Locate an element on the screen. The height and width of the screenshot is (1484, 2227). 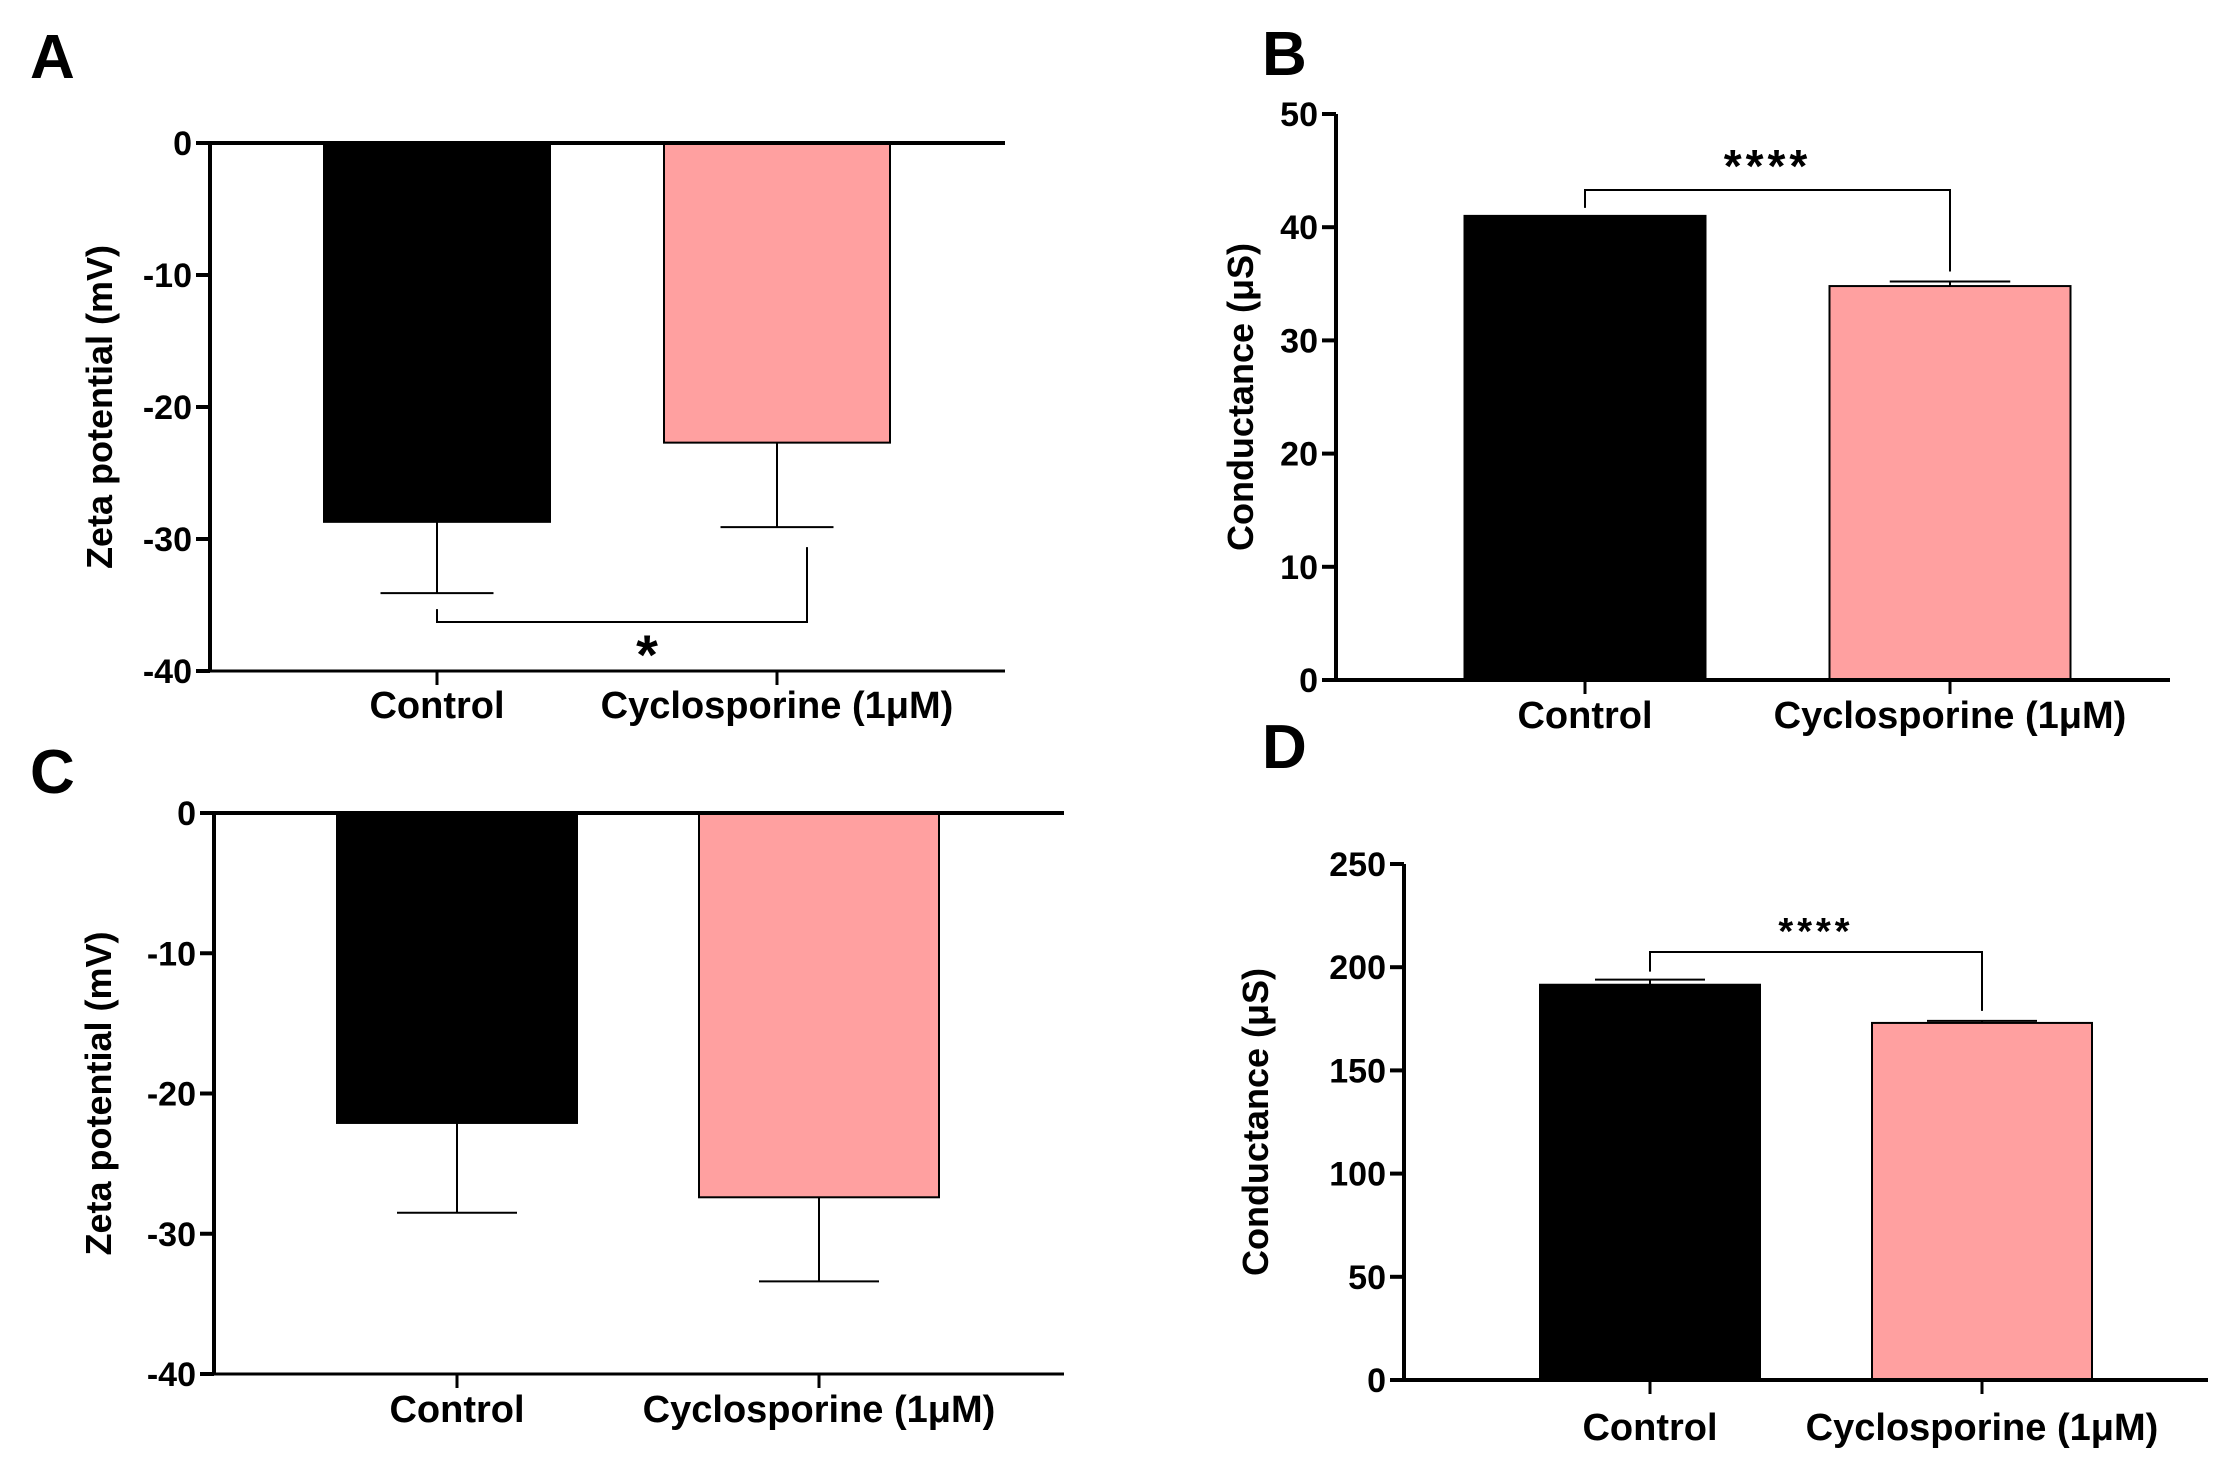
panel-letter: B is located at coordinates (1284, 54).